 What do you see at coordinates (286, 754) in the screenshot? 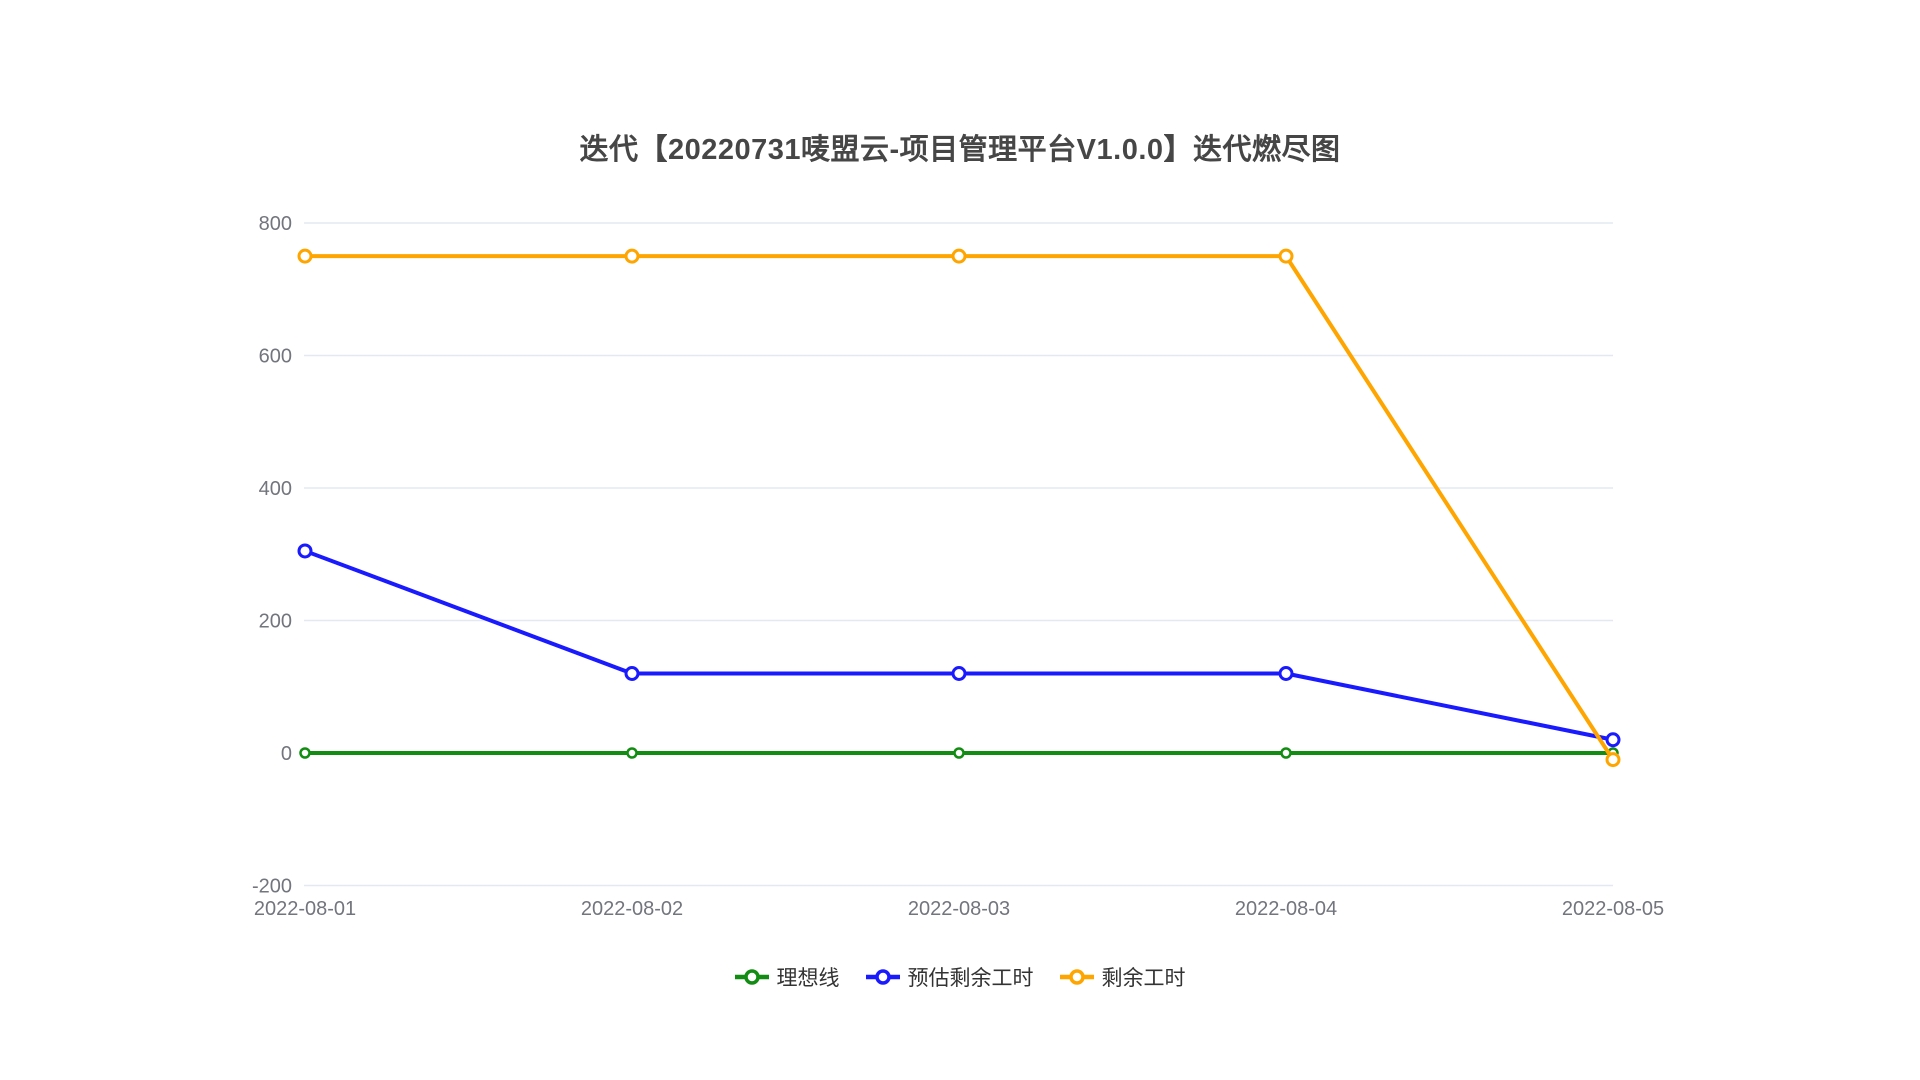
I see `y-axis-tick-label: 0` at bounding box center [286, 754].